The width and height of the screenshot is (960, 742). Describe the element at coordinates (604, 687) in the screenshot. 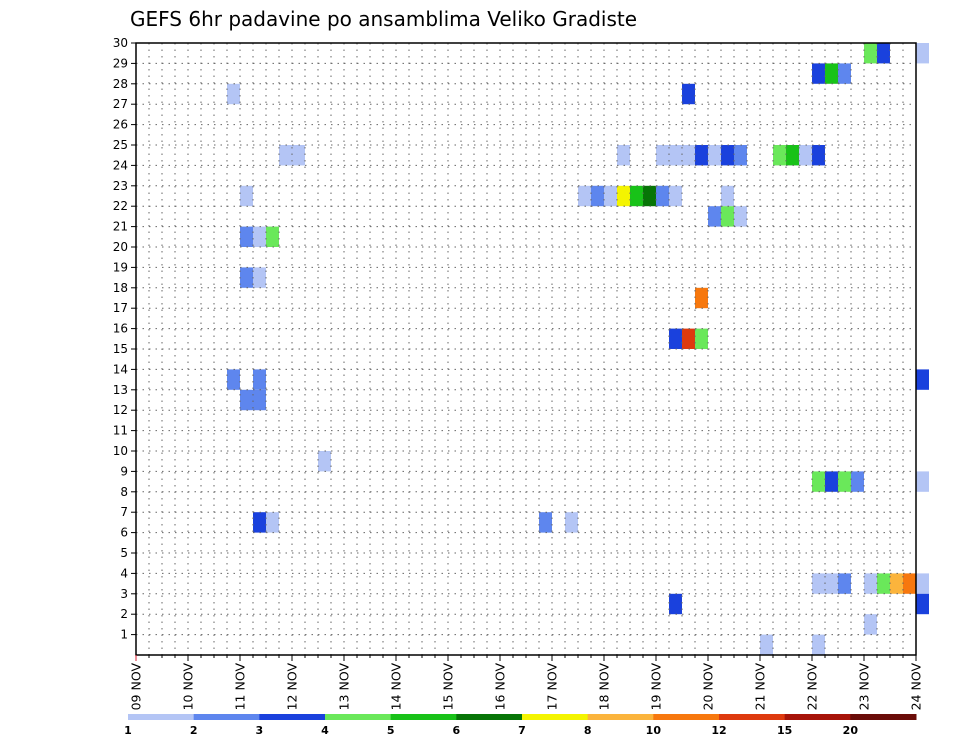

I see `x-tick-label: 18 NOV` at that location.